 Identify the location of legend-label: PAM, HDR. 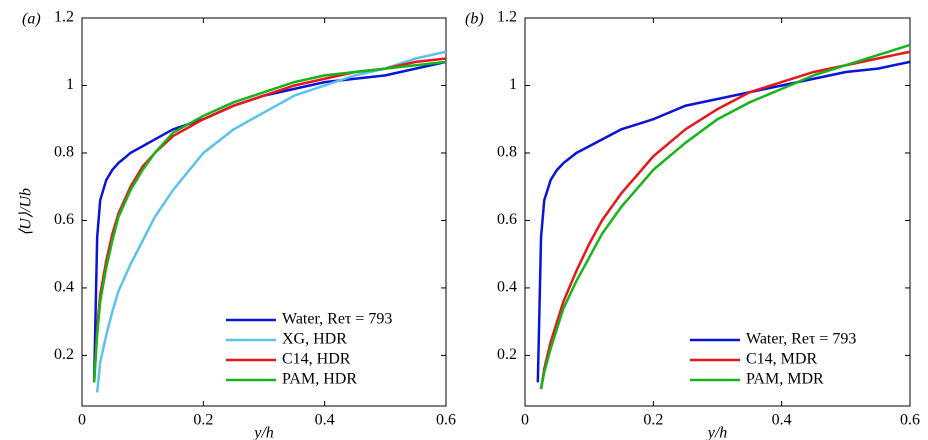
(319, 379).